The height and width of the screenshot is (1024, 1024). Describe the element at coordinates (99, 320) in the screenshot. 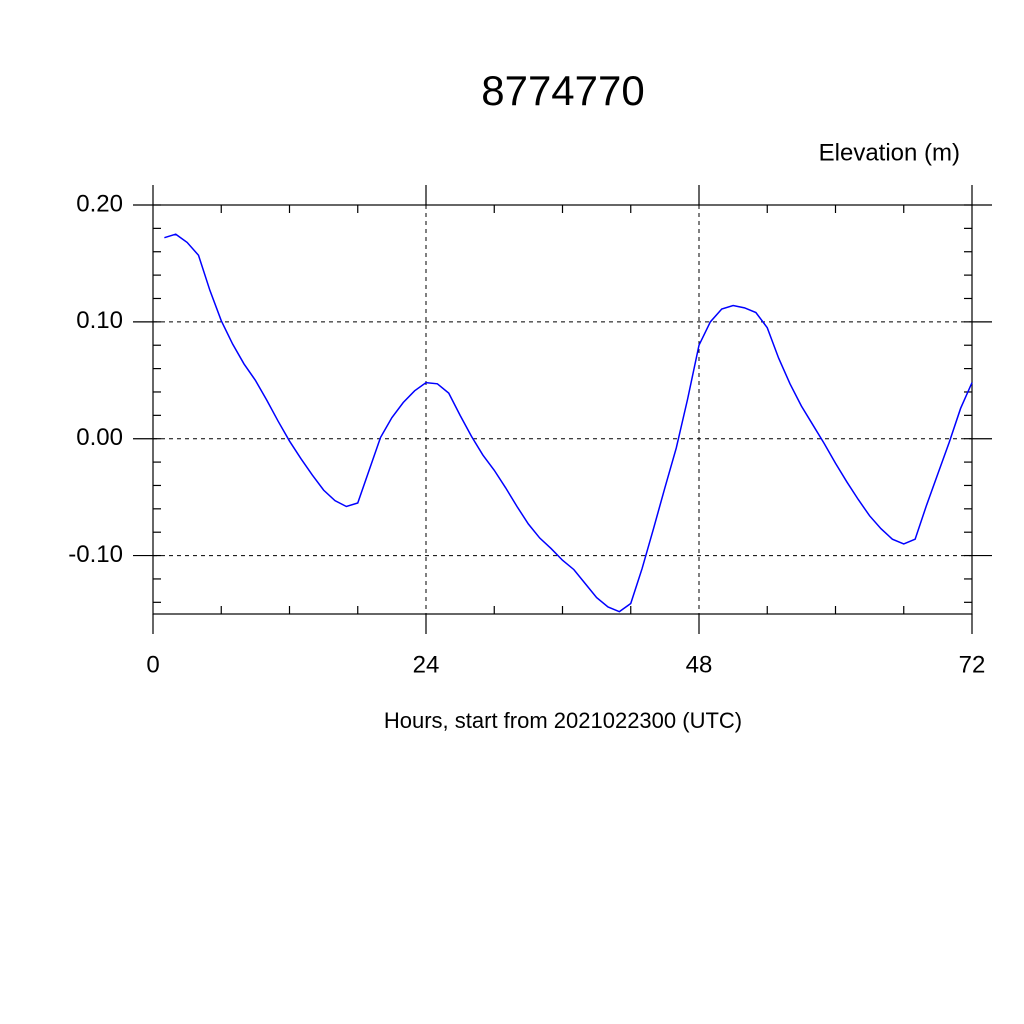

I see `y-tick-label: 0.10` at that location.